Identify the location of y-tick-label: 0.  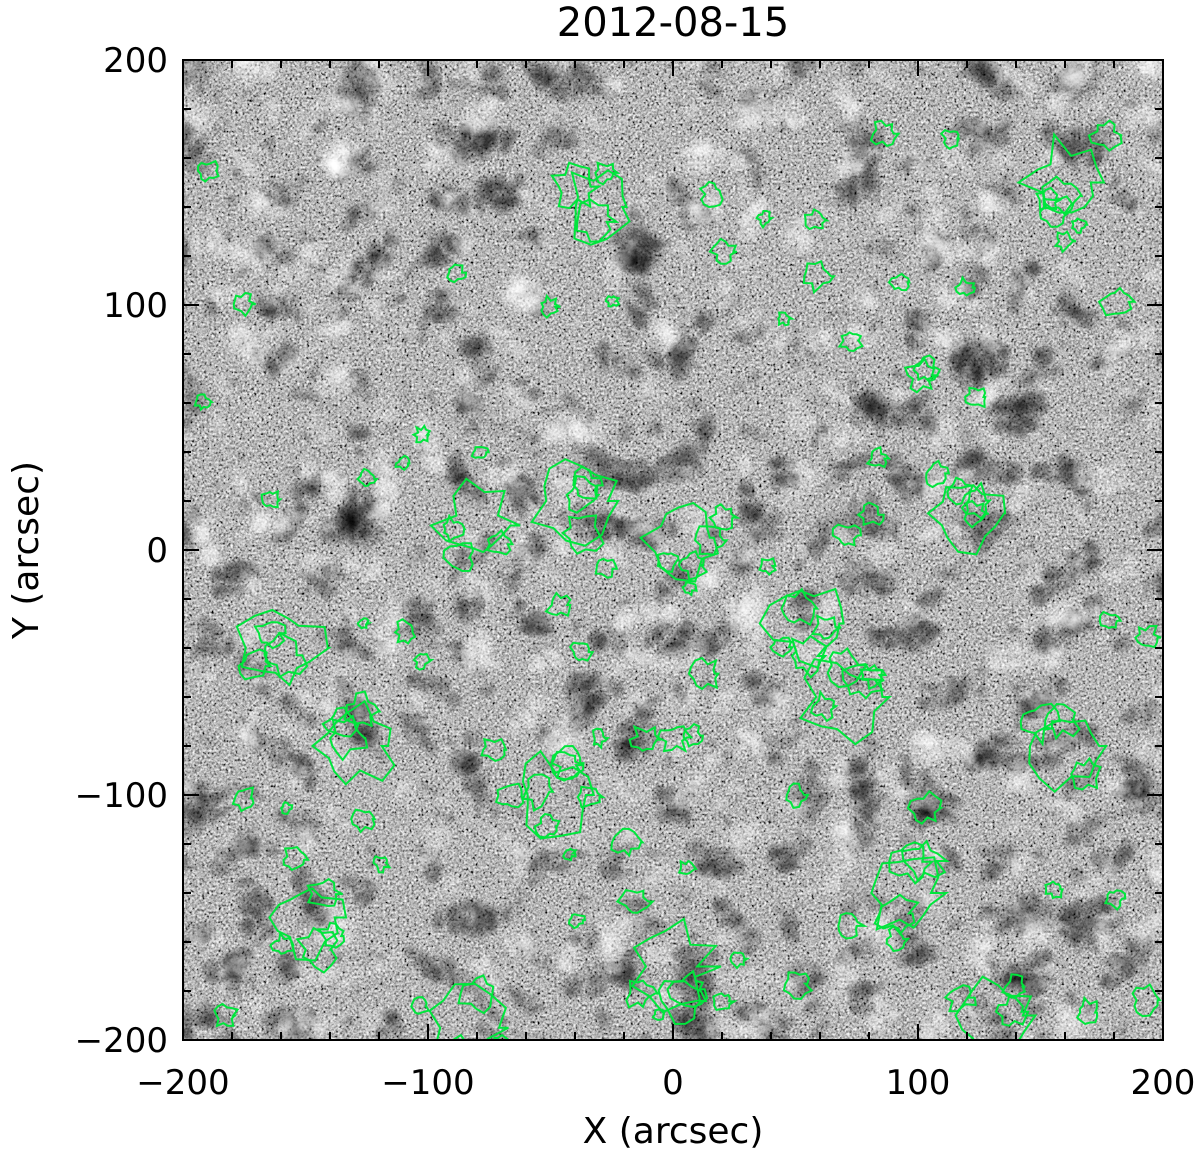
(157, 551).